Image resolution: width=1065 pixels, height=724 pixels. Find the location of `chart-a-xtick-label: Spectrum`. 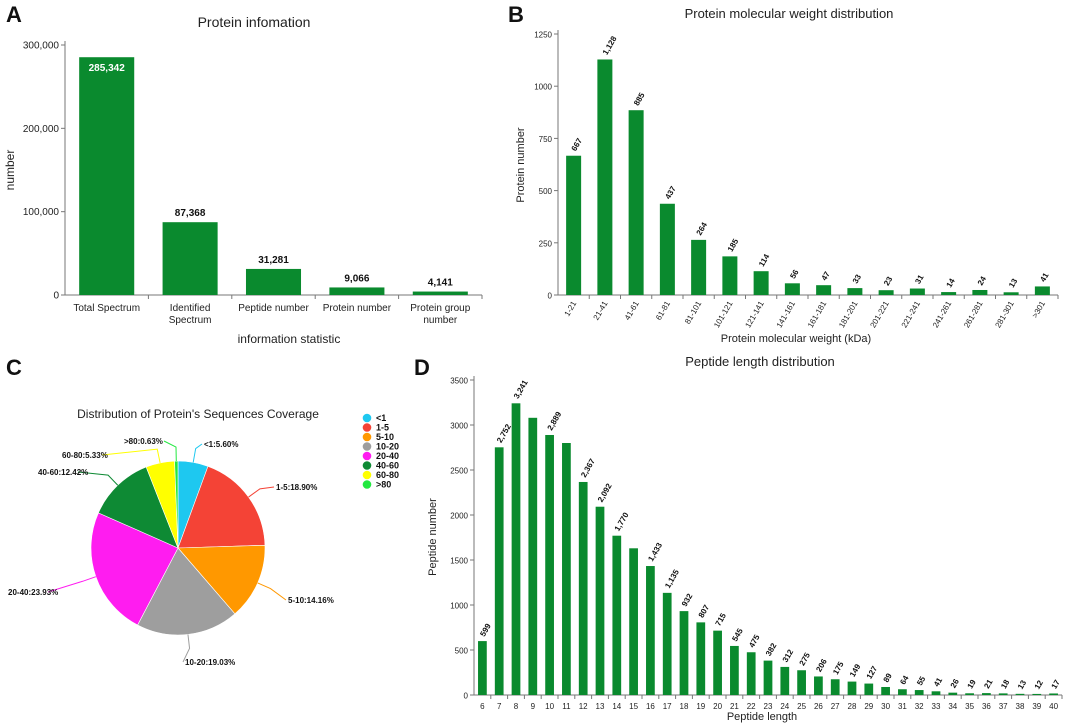

chart-a-xtick-label: Spectrum is located at coordinates (190, 320).